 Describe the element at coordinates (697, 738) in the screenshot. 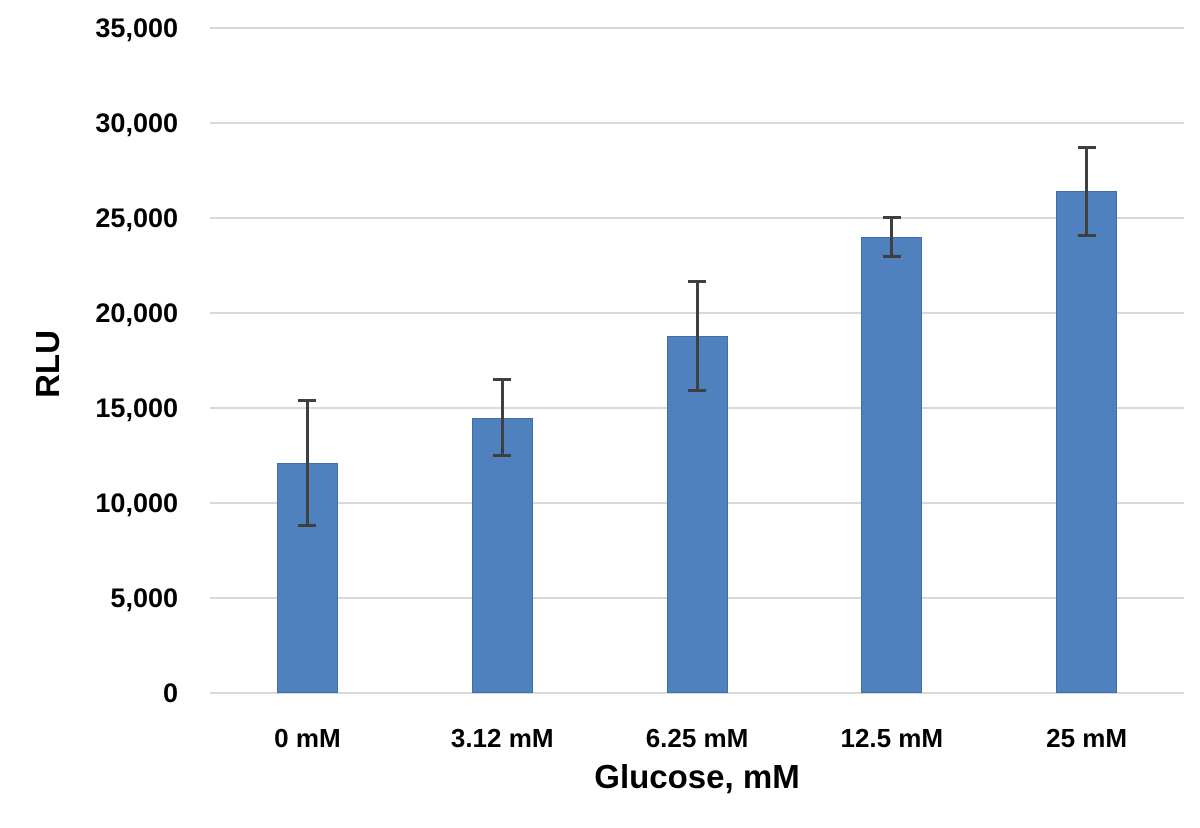

I see `x-axis-tick-label: 6.25 mM` at that location.